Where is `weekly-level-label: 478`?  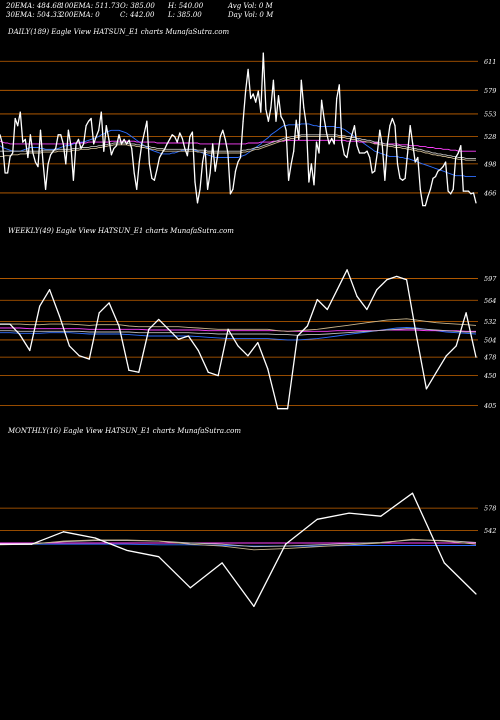
weekly-level-label: 478 is located at coordinates (489, 358).